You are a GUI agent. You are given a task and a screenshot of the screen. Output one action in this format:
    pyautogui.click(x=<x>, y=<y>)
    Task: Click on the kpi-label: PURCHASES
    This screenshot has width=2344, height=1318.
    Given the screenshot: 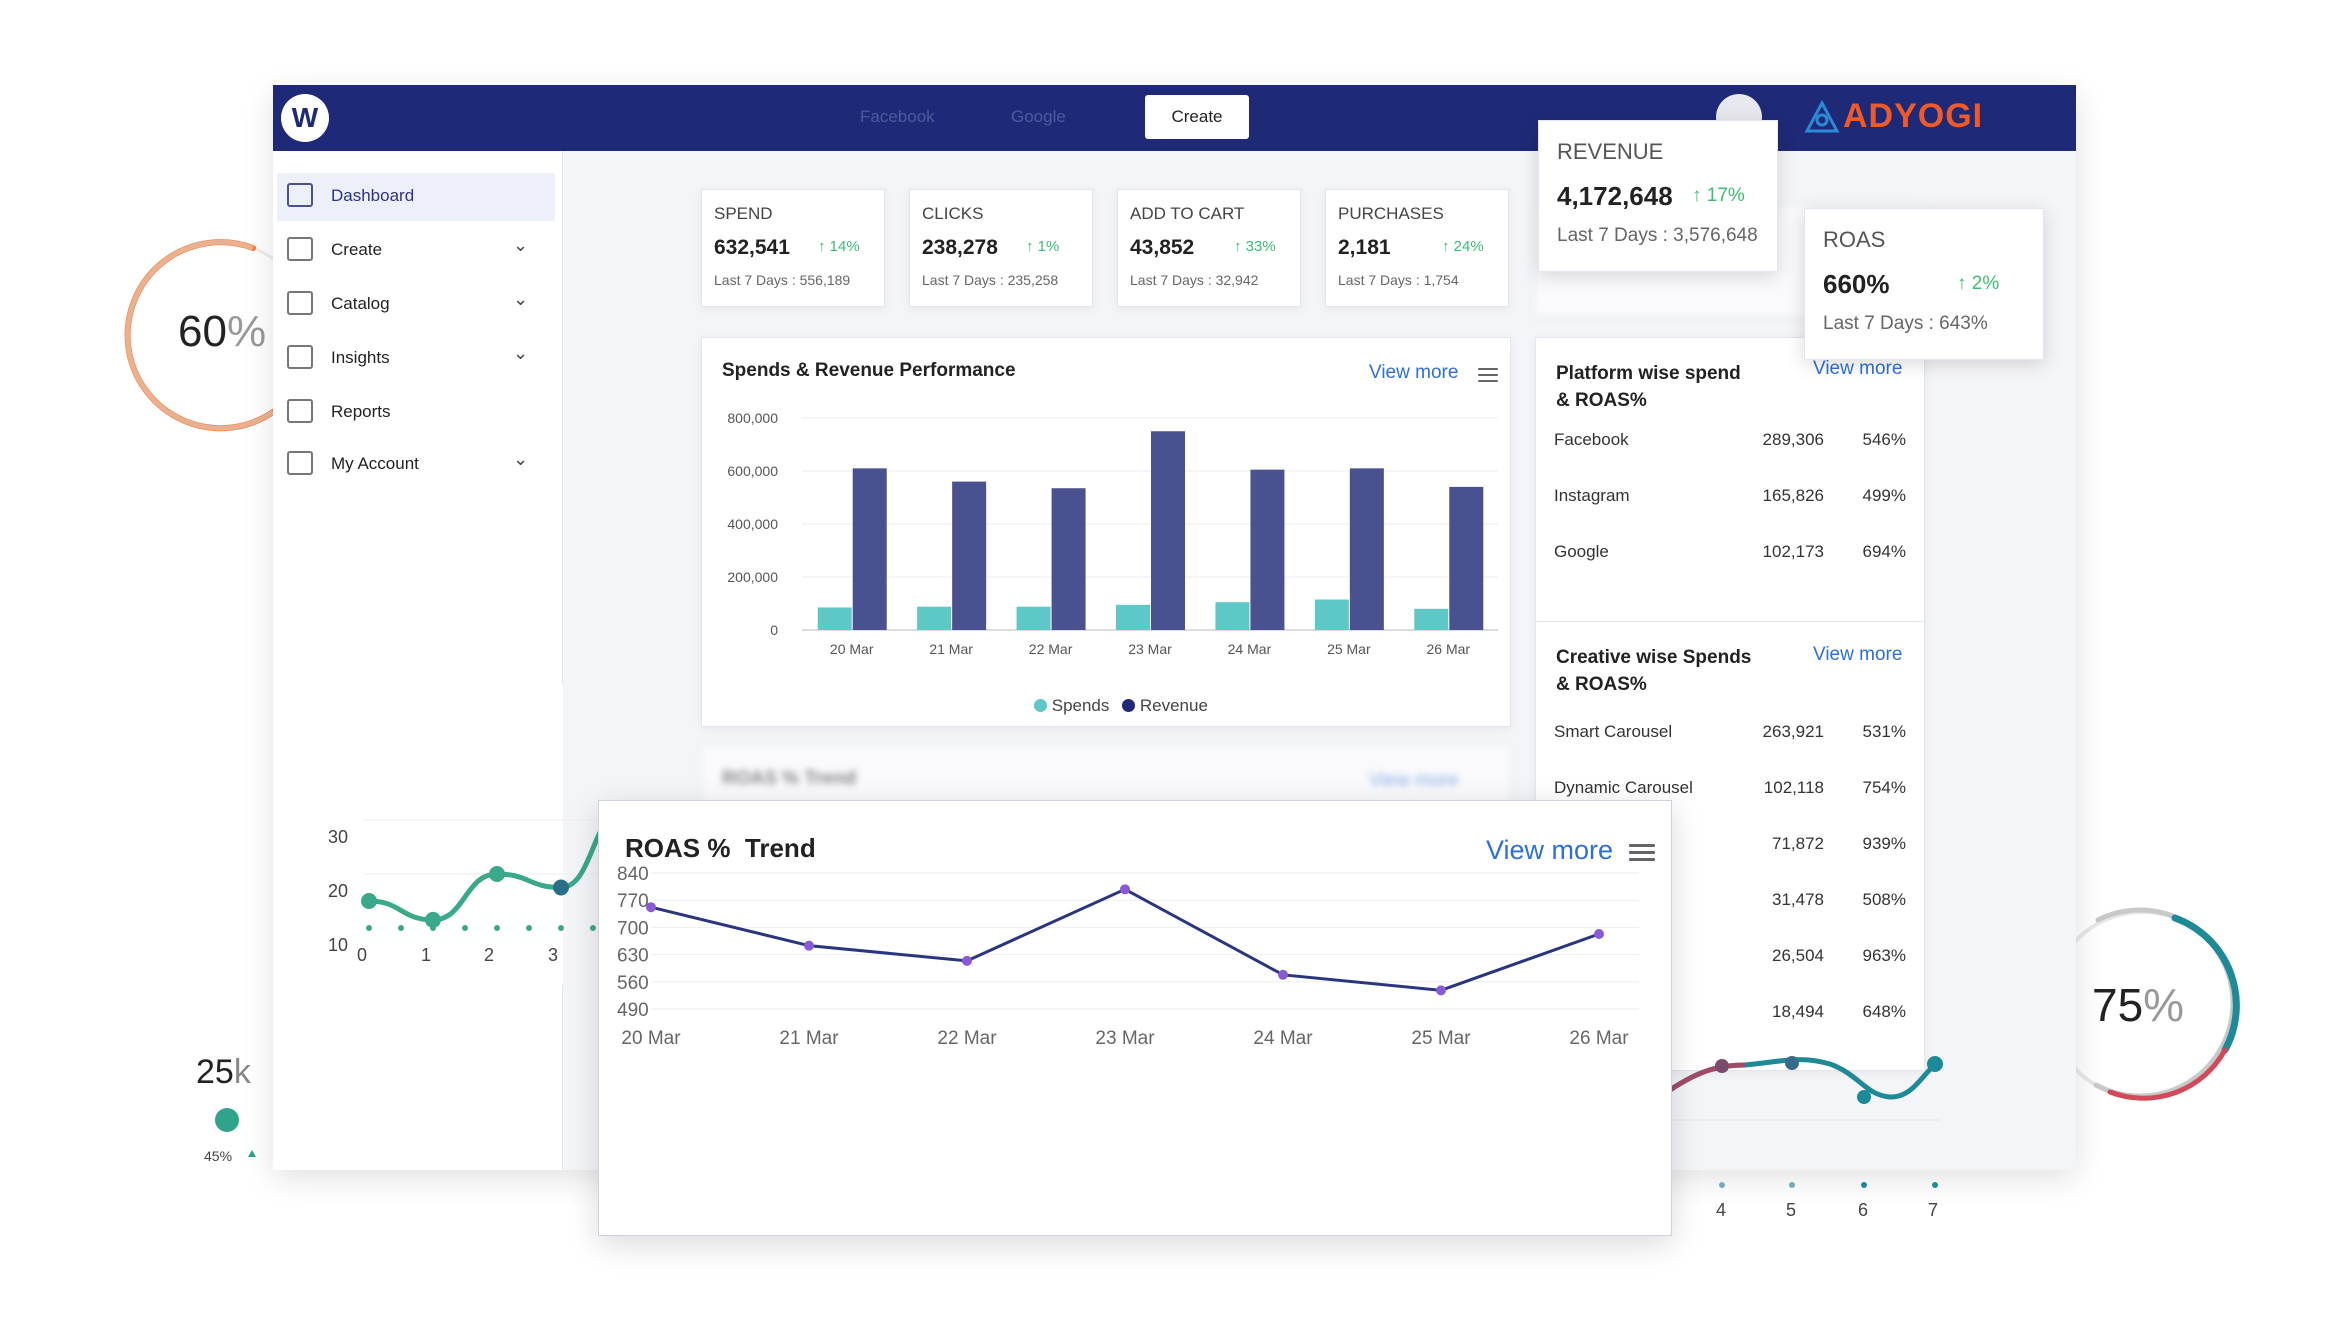 What is the action you would take?
    pyautogui.click(x=1391, y=213)
    